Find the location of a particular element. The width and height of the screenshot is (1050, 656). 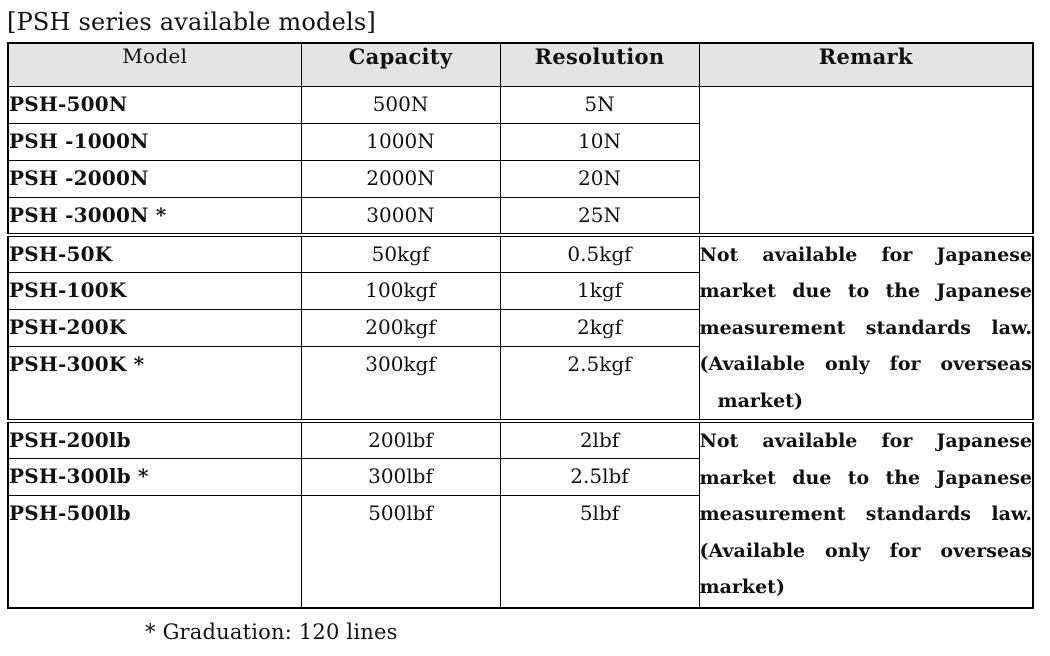

header-resolution: Resolution is located at coordinates (599, 64).